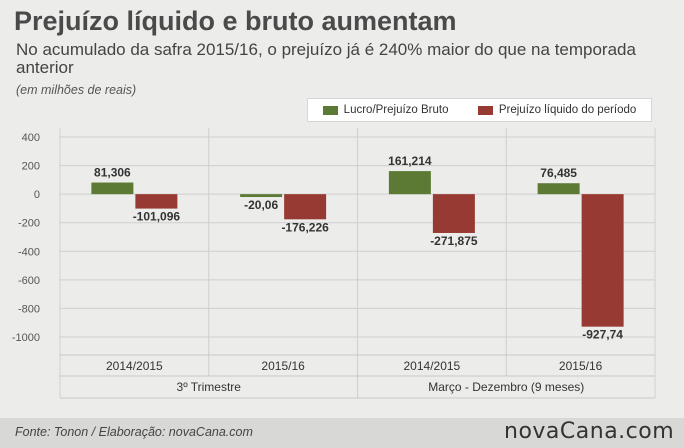  Describe the element at coordinates (29, 252) in the screenshot. I see `y-tick-label: -400` at that location.